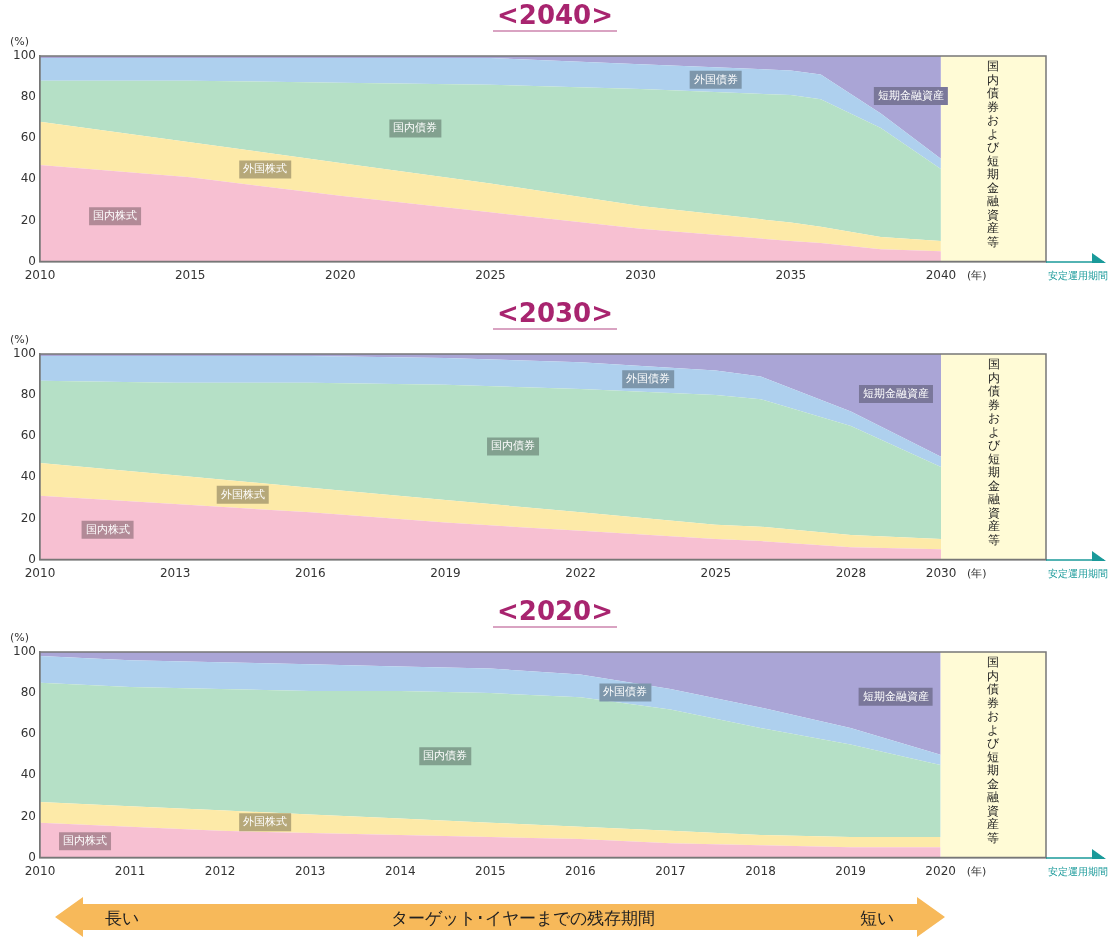 The image size is (1110, 941). I want to click on text: 長い, so click(122, 918).